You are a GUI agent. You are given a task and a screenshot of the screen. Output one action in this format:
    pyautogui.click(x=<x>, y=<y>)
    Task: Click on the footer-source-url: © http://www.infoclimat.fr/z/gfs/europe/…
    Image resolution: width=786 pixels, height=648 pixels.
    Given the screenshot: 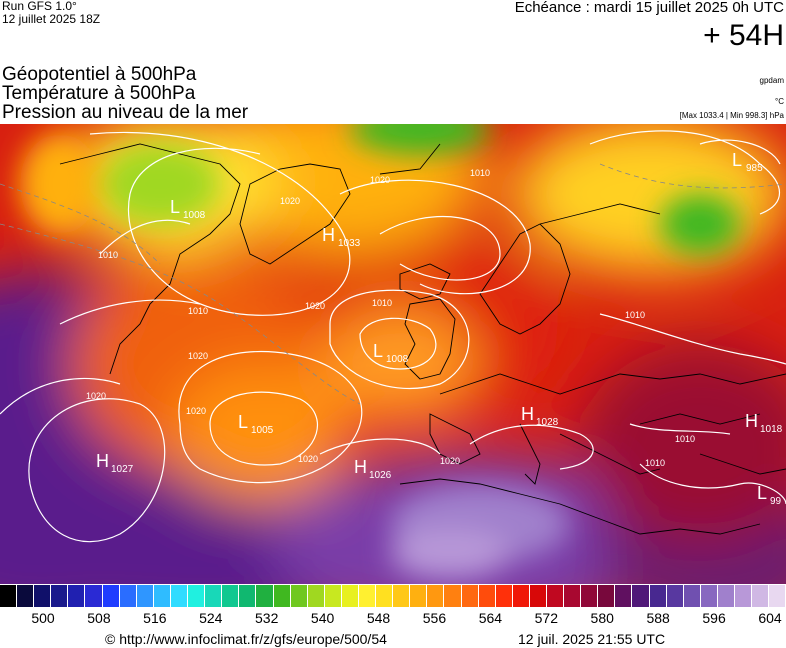 What is the action you would take?
    pyautogui.click(x=246, y=639)
    